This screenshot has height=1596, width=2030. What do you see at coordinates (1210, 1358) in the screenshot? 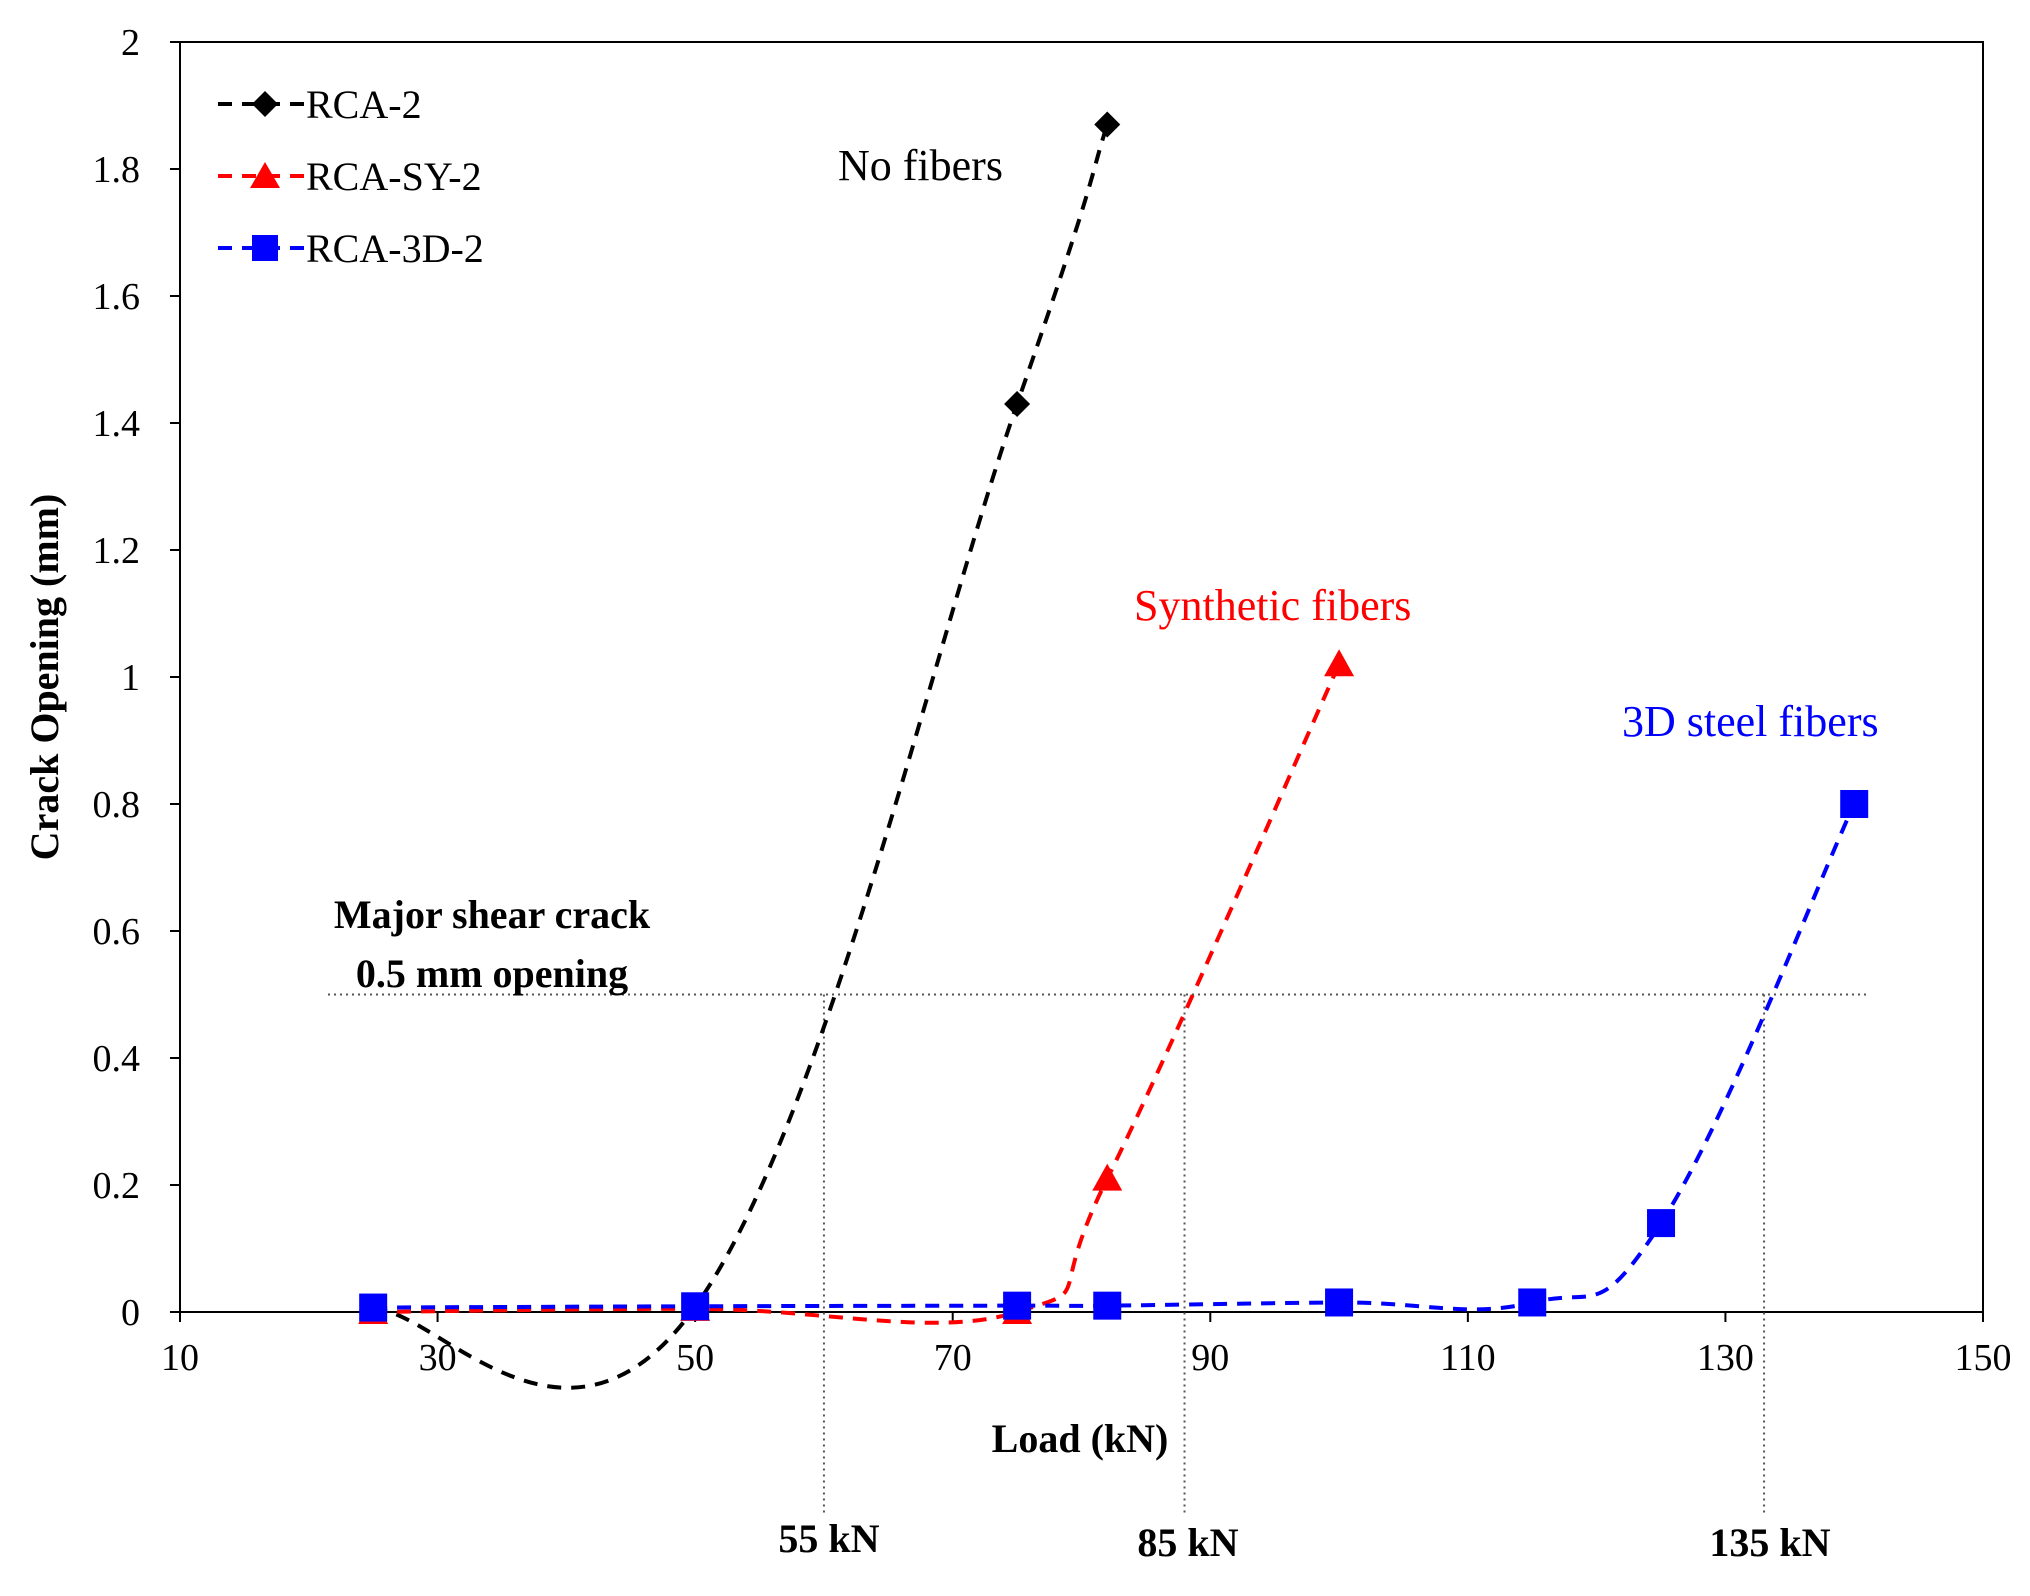
I see `x-tick-label: 90` at bounding box center [1210, 1358].